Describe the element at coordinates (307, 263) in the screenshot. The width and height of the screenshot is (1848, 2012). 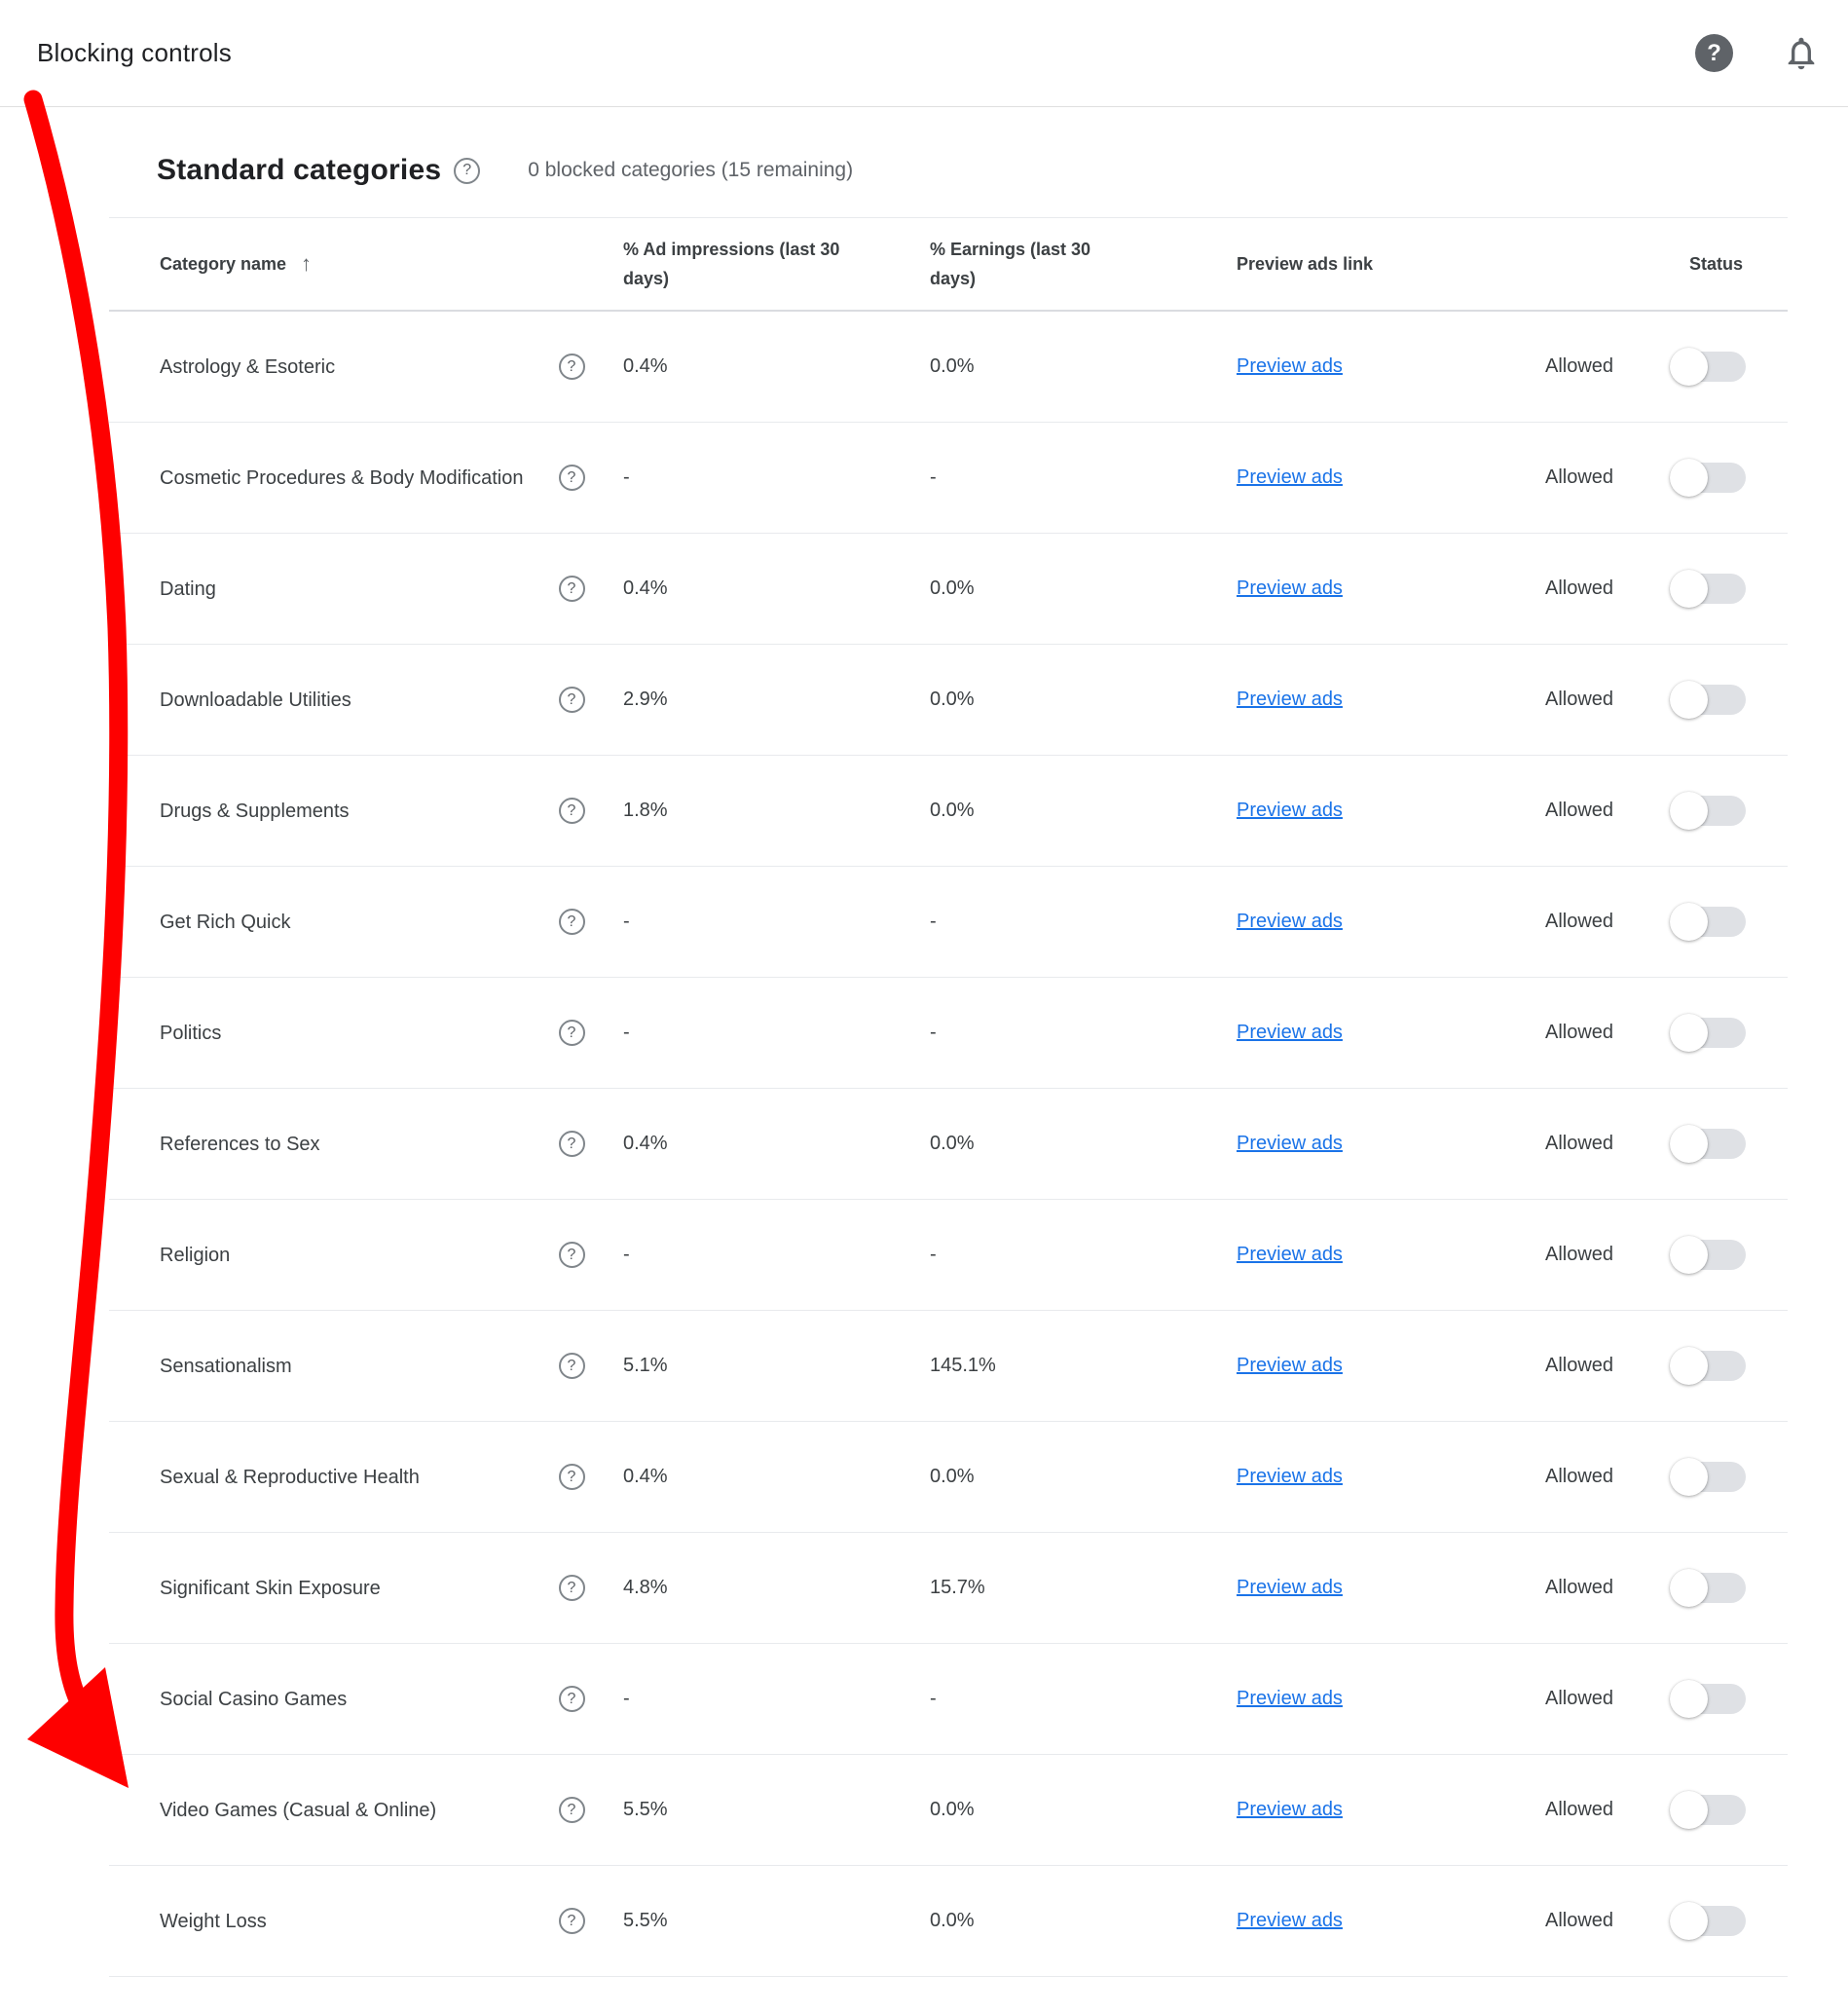
I see `sort-ascending-icon: ↑` at that location.